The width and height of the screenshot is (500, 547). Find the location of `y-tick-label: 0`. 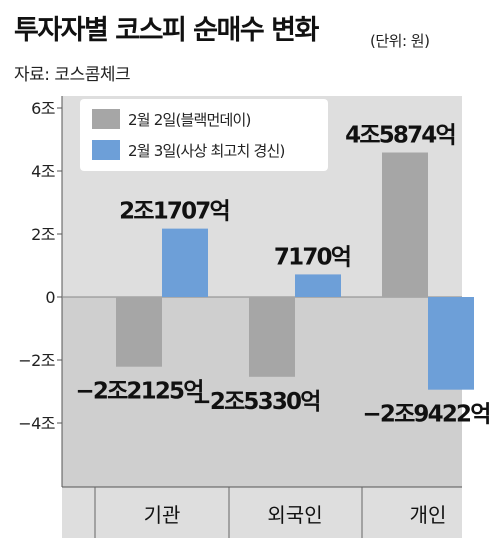

y-tick-label: 0 is located at coordinates (50, 297).